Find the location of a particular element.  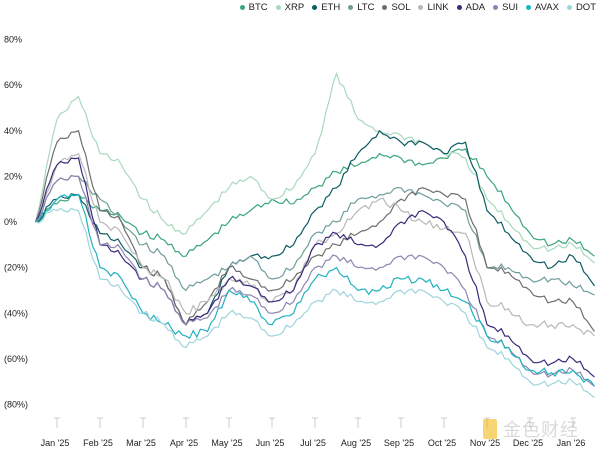

y-tick-label: (60%) is located at coordinates (16, 359).